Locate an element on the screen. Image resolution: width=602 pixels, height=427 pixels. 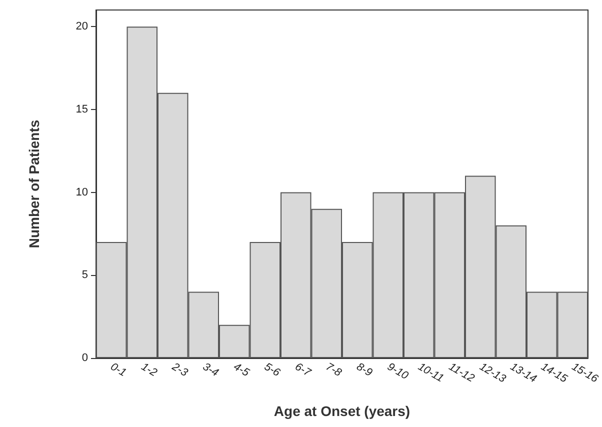
x-tick-label: 6-7 is located at coordinates (303, 370).